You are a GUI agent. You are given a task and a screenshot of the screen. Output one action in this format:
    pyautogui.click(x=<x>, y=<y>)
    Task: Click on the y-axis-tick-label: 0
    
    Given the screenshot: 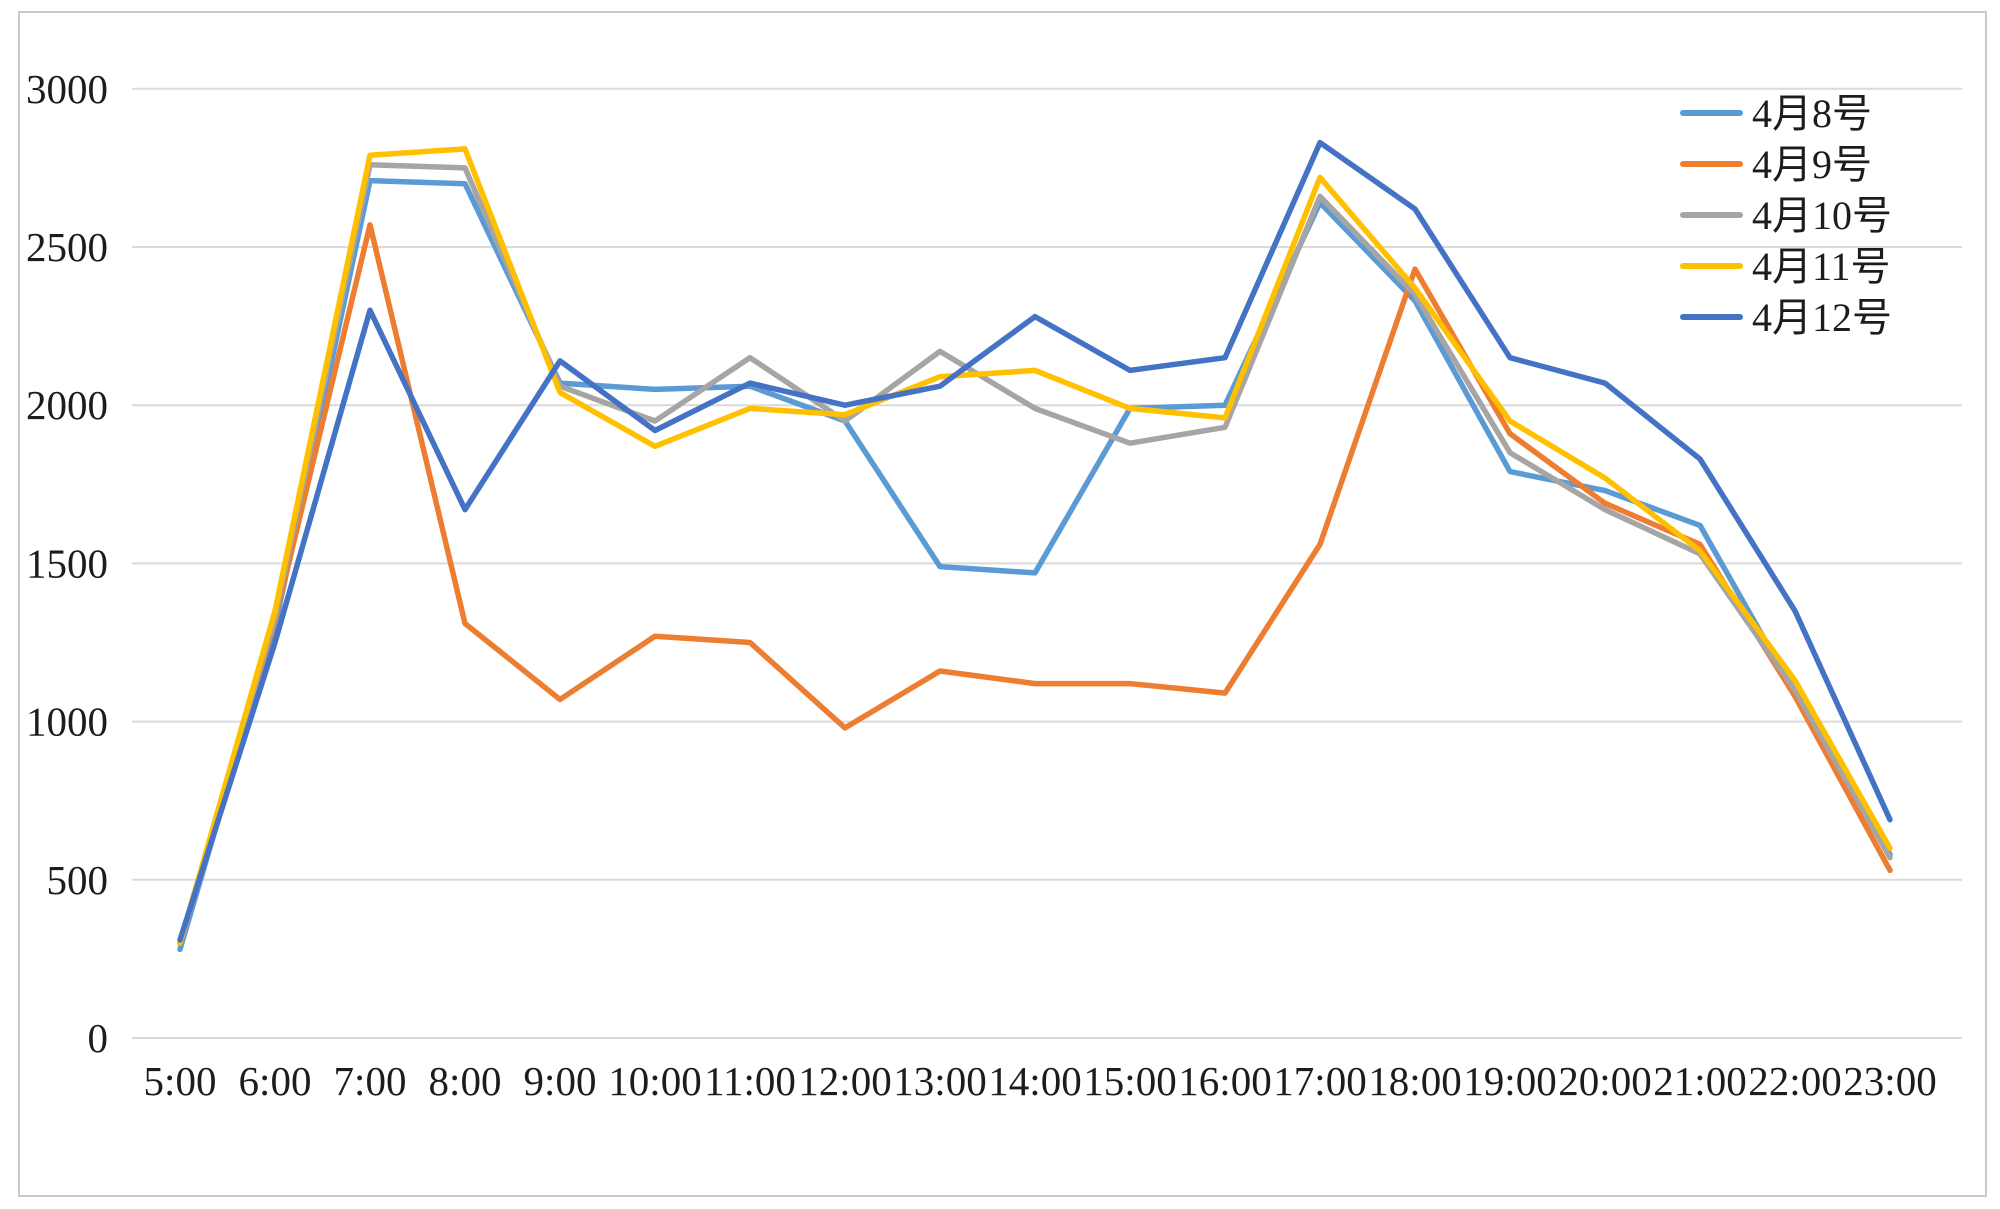 What is the action you would take?
    pyautogui.click(x=98, y=1038)
    